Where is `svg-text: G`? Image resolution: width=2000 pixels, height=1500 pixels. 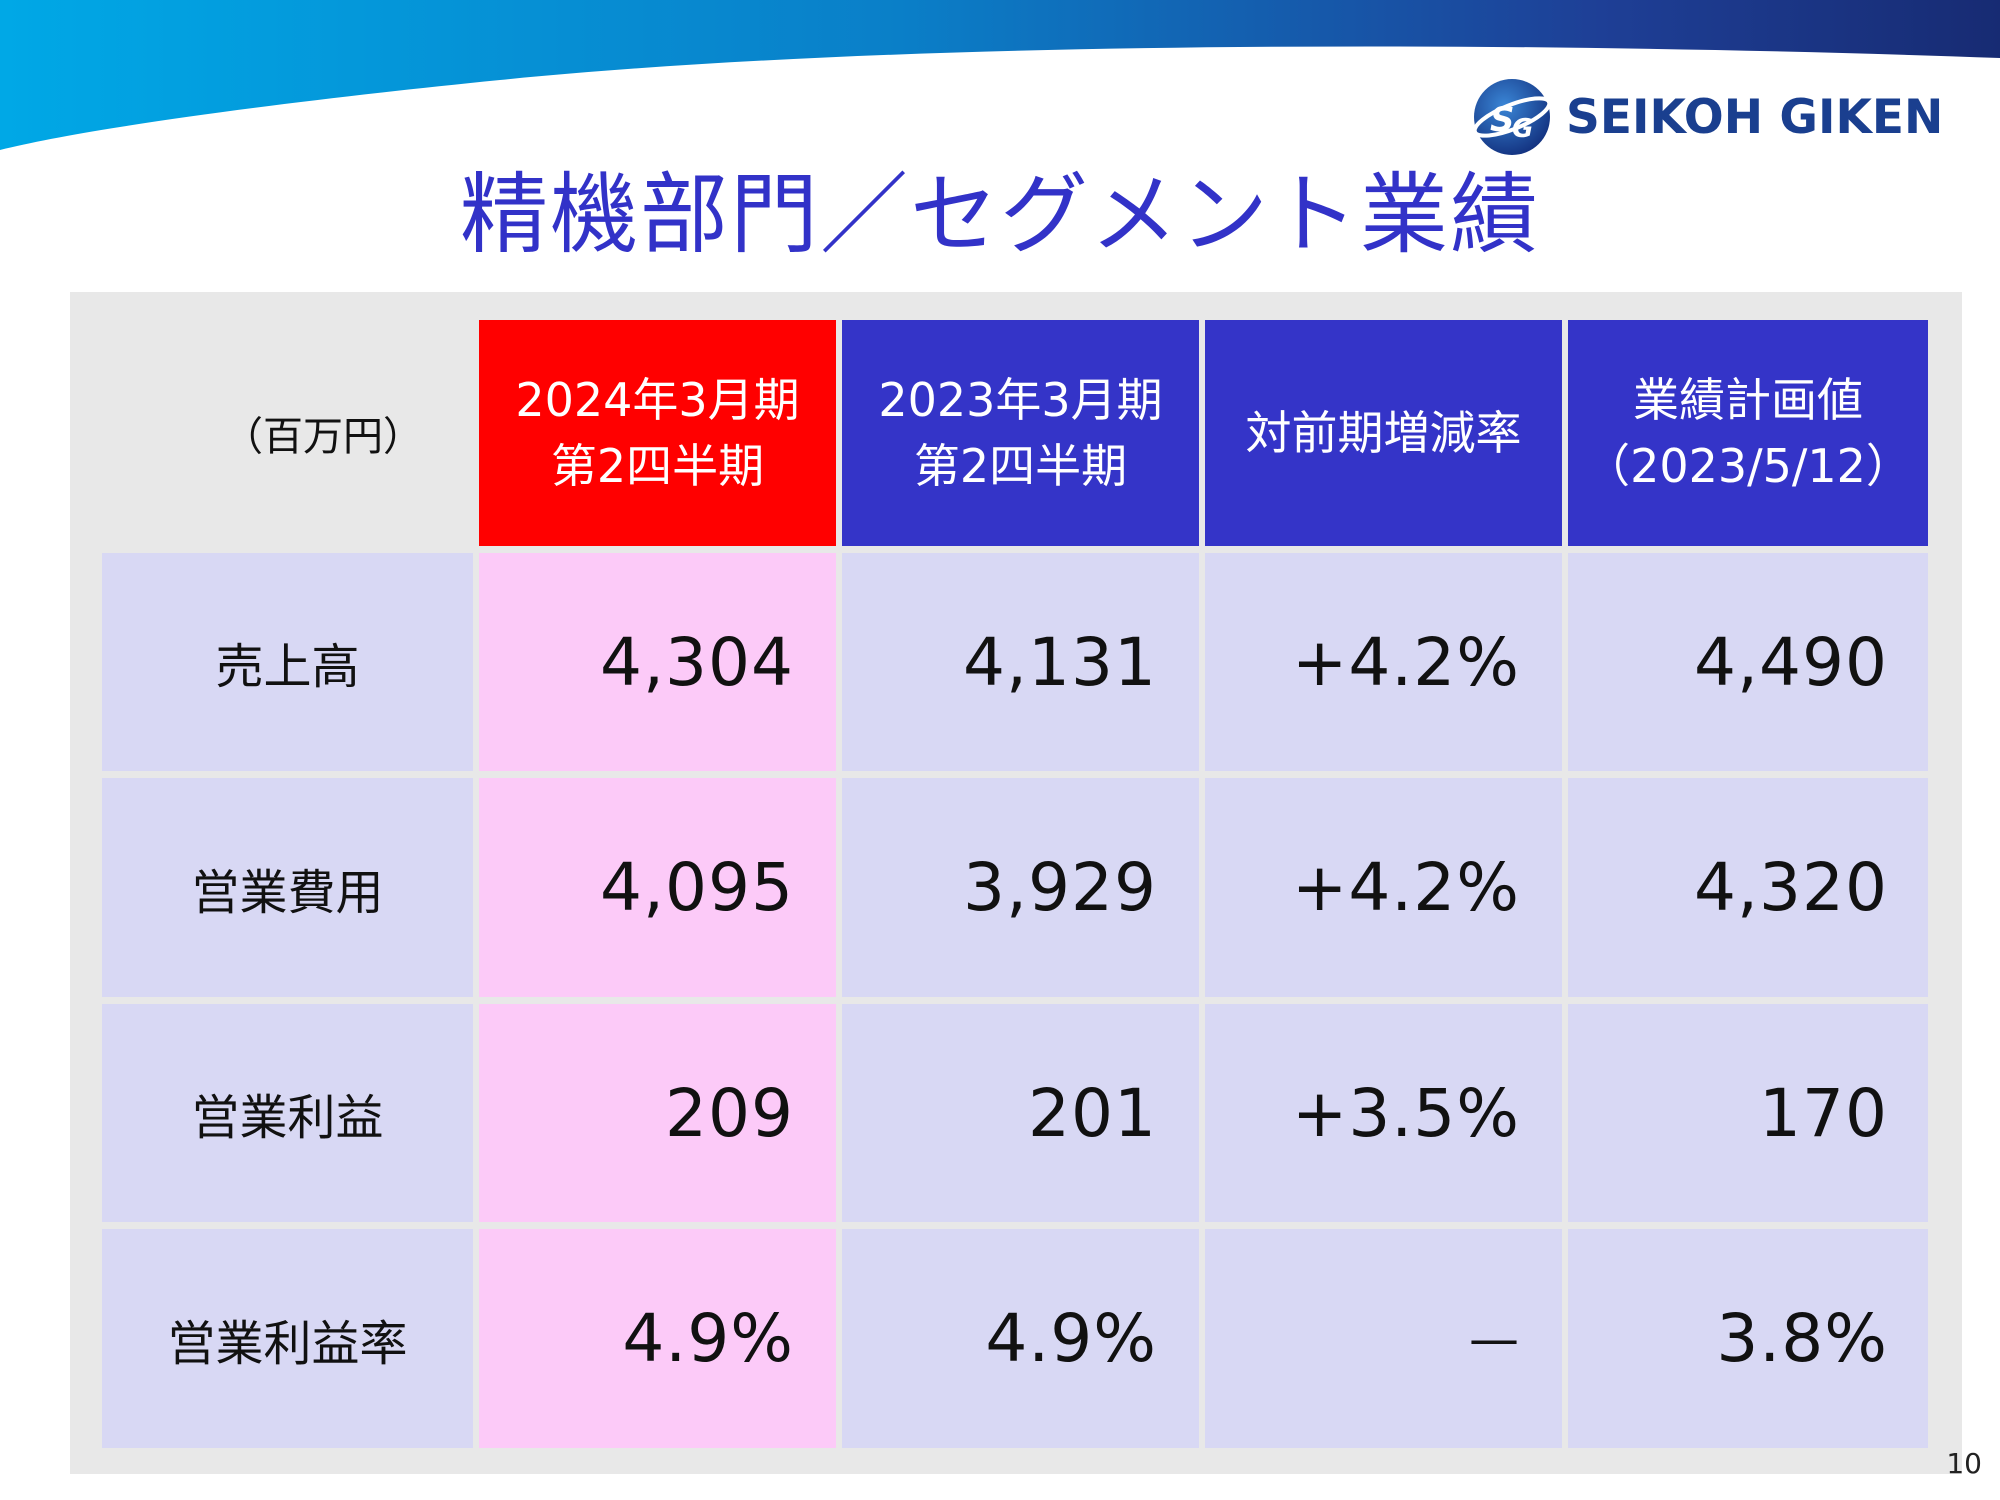
svg-text: G is located at coordinates (1522, 129).